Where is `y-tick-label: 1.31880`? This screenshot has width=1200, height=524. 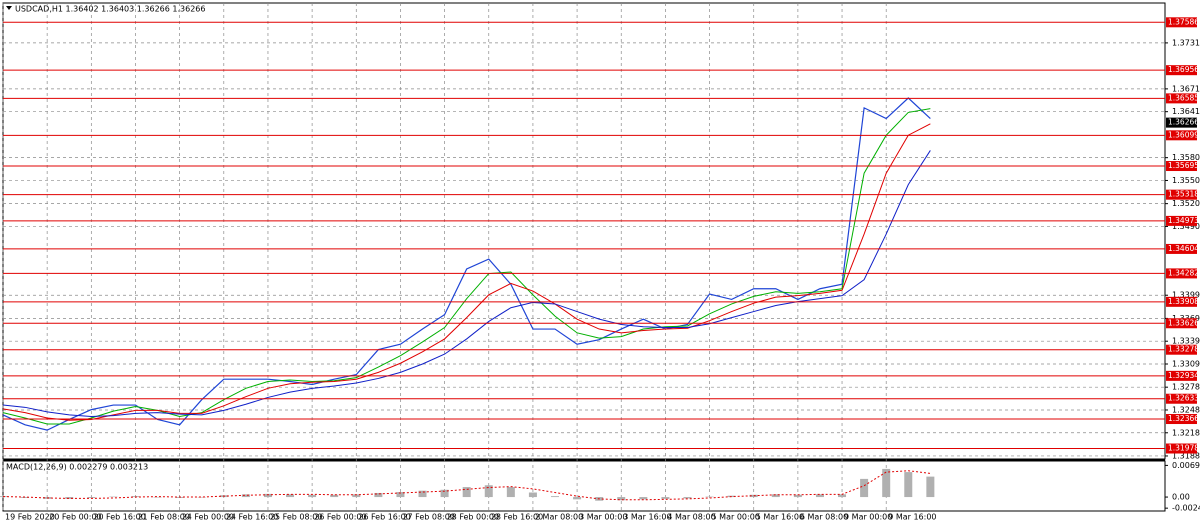
y-tick-label: 1.31880 is located at coordinates (1186, 455).